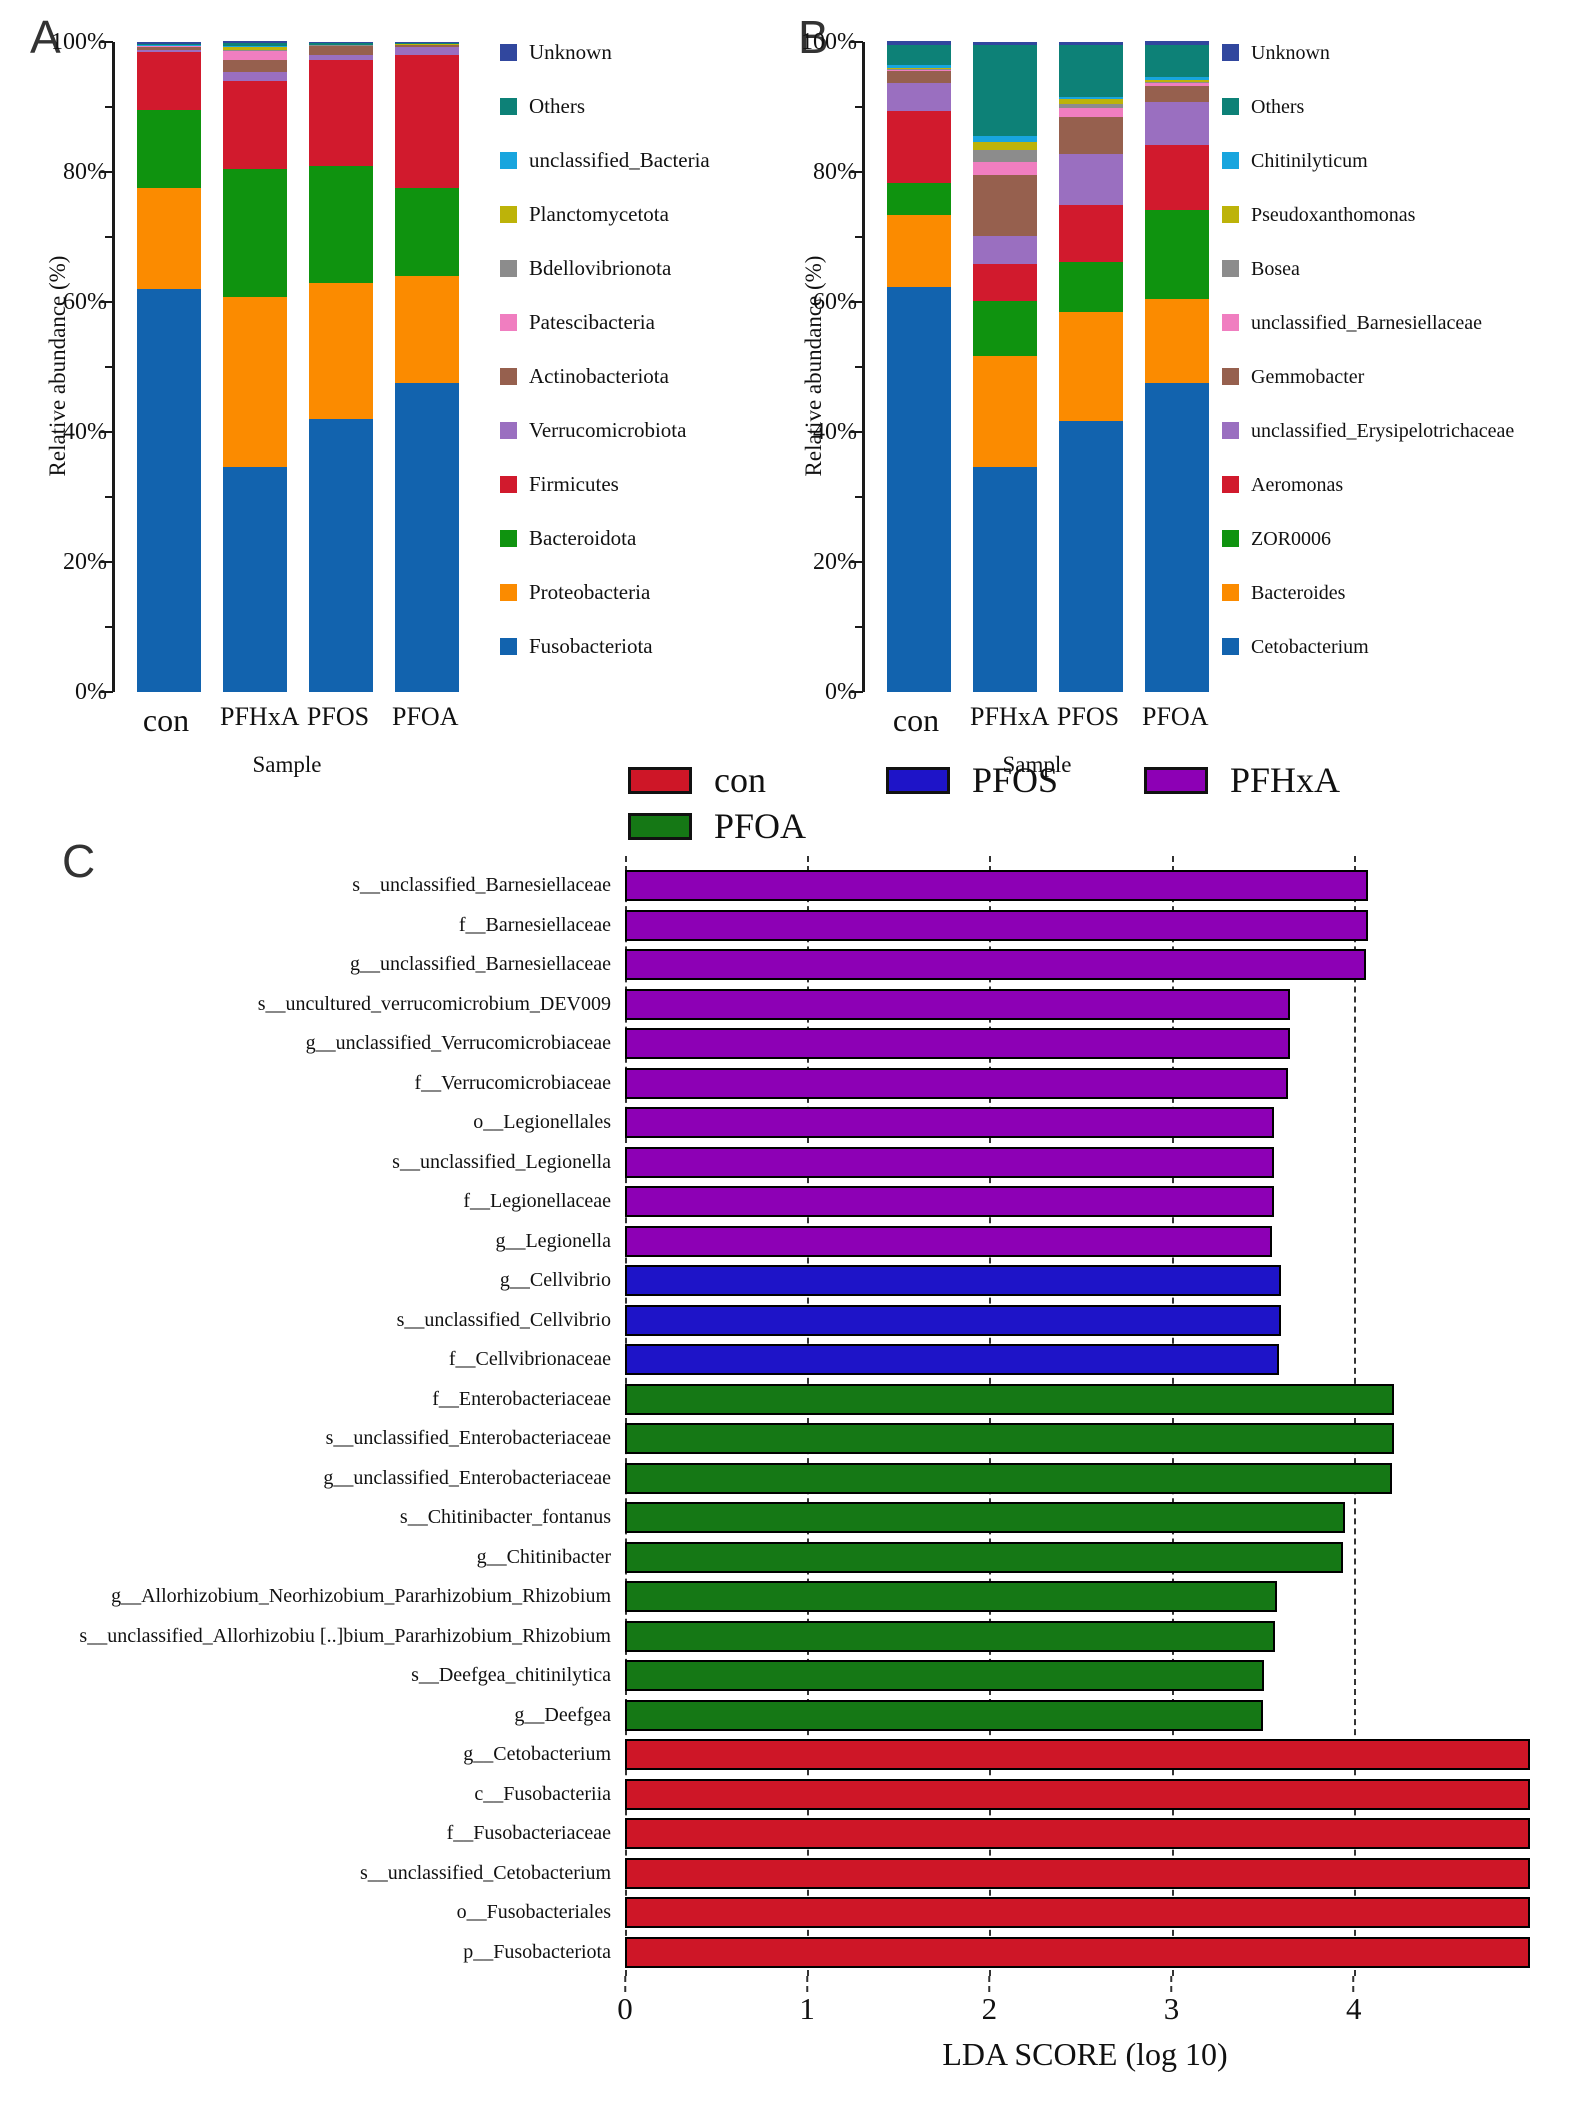 The width and height of the screenshot is (1570, 2102). I want to click on segment-Pseudoxanthomonas, so click(919, 69).